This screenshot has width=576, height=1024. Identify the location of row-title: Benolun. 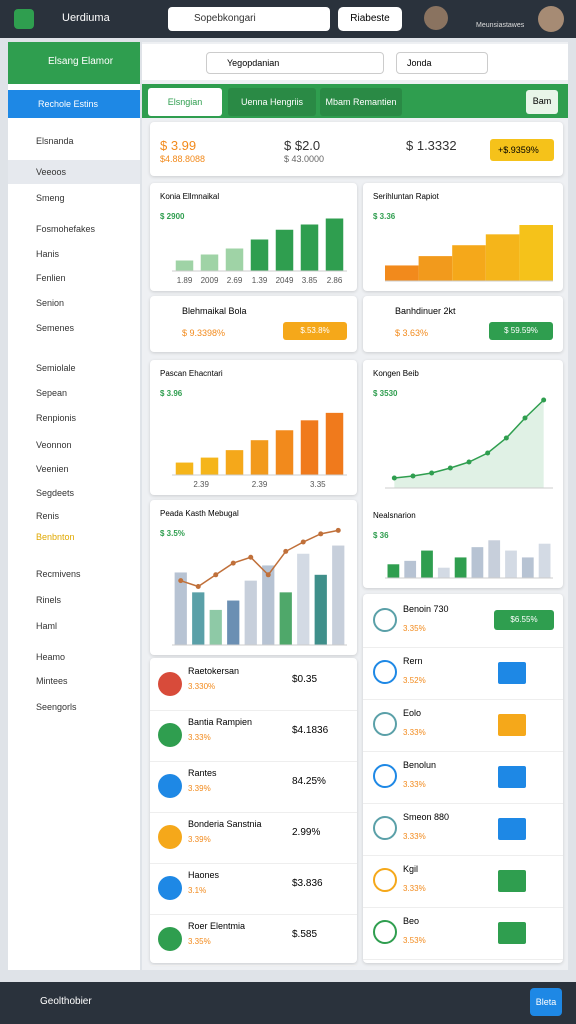
(420, 765).